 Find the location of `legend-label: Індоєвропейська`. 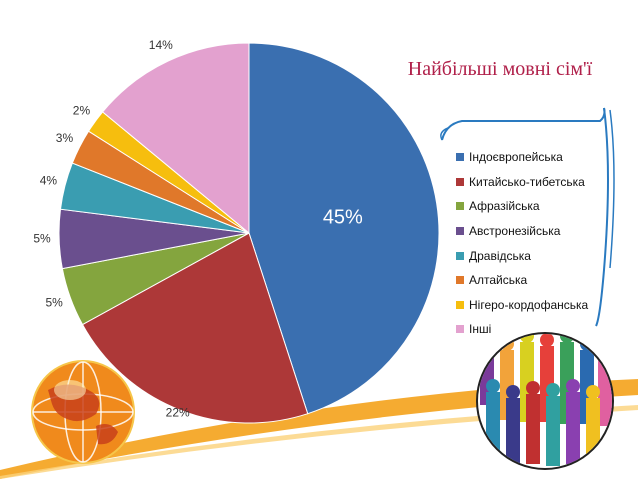

legend-label: Індоєвропейська is located at coordinates (516, 157).